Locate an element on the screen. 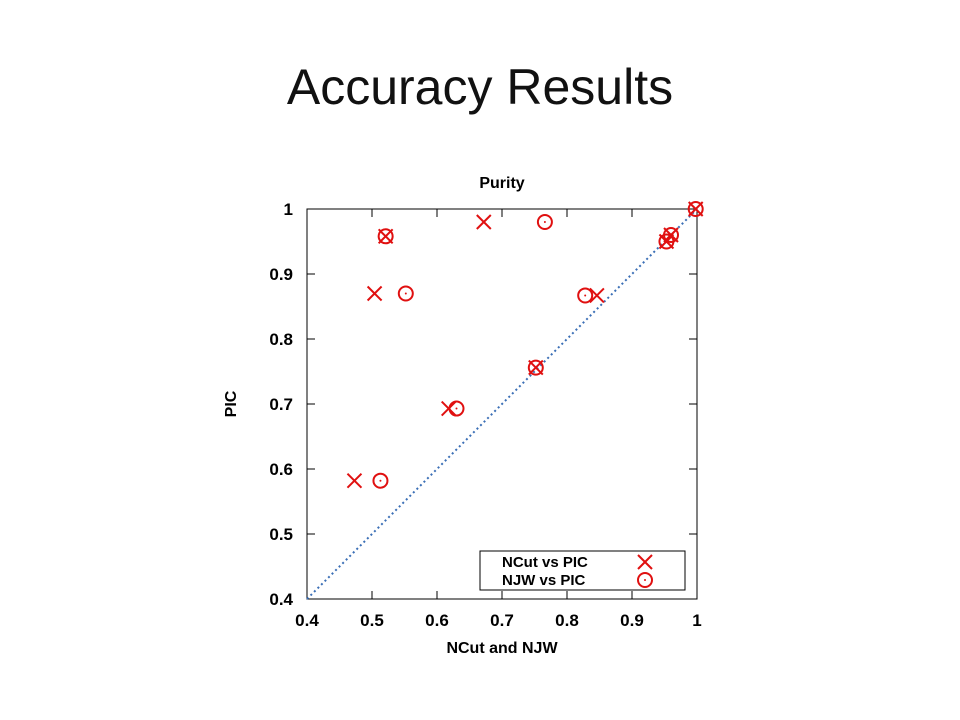  legend-marker-circle is located at coordinates (645, 580).